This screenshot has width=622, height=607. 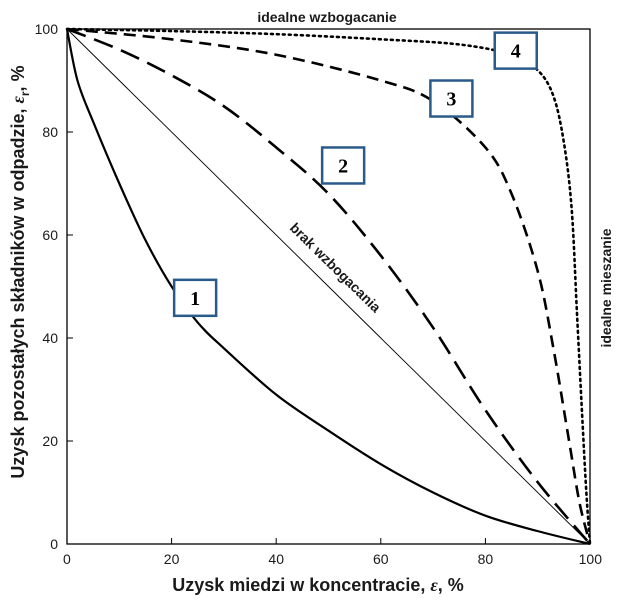 What do you see at coordinates (47, 29) in the screenshot?
I see `y-tick-label: 100` at bounding box center [47, 29].